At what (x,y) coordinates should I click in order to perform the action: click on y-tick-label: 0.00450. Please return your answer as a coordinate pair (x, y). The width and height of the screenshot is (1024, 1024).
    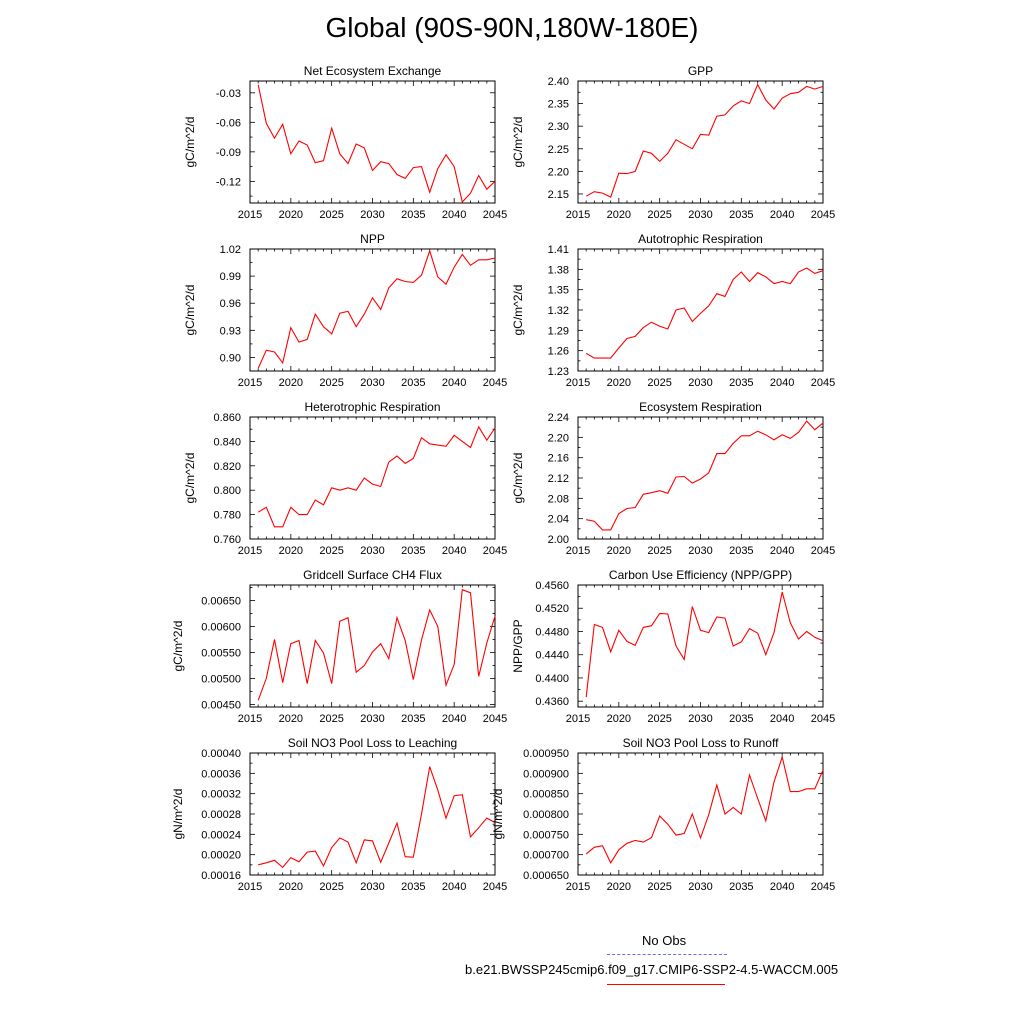
    Looking at the image, I should click on (221, 705).